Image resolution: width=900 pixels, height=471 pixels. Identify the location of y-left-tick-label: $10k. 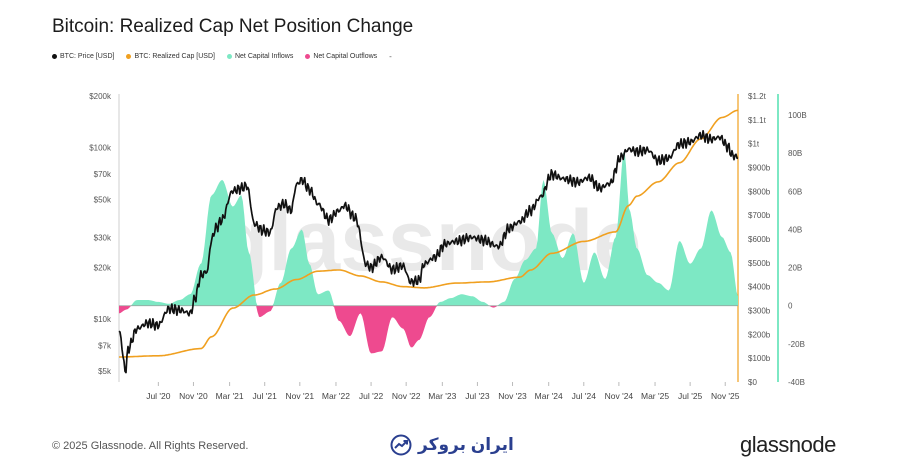
(103, 319).